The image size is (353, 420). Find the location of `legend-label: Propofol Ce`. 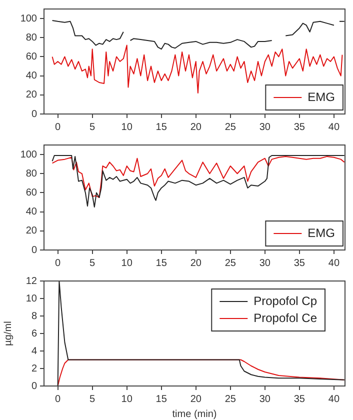

legend-label: Propofol Ce is located at coordinates (286, 317).